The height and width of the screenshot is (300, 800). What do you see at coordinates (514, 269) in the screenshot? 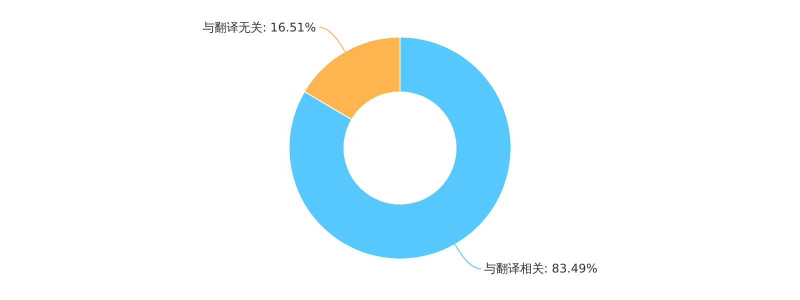
I see `slice-label: 与翻译相关` at bounding box center [514, 269].